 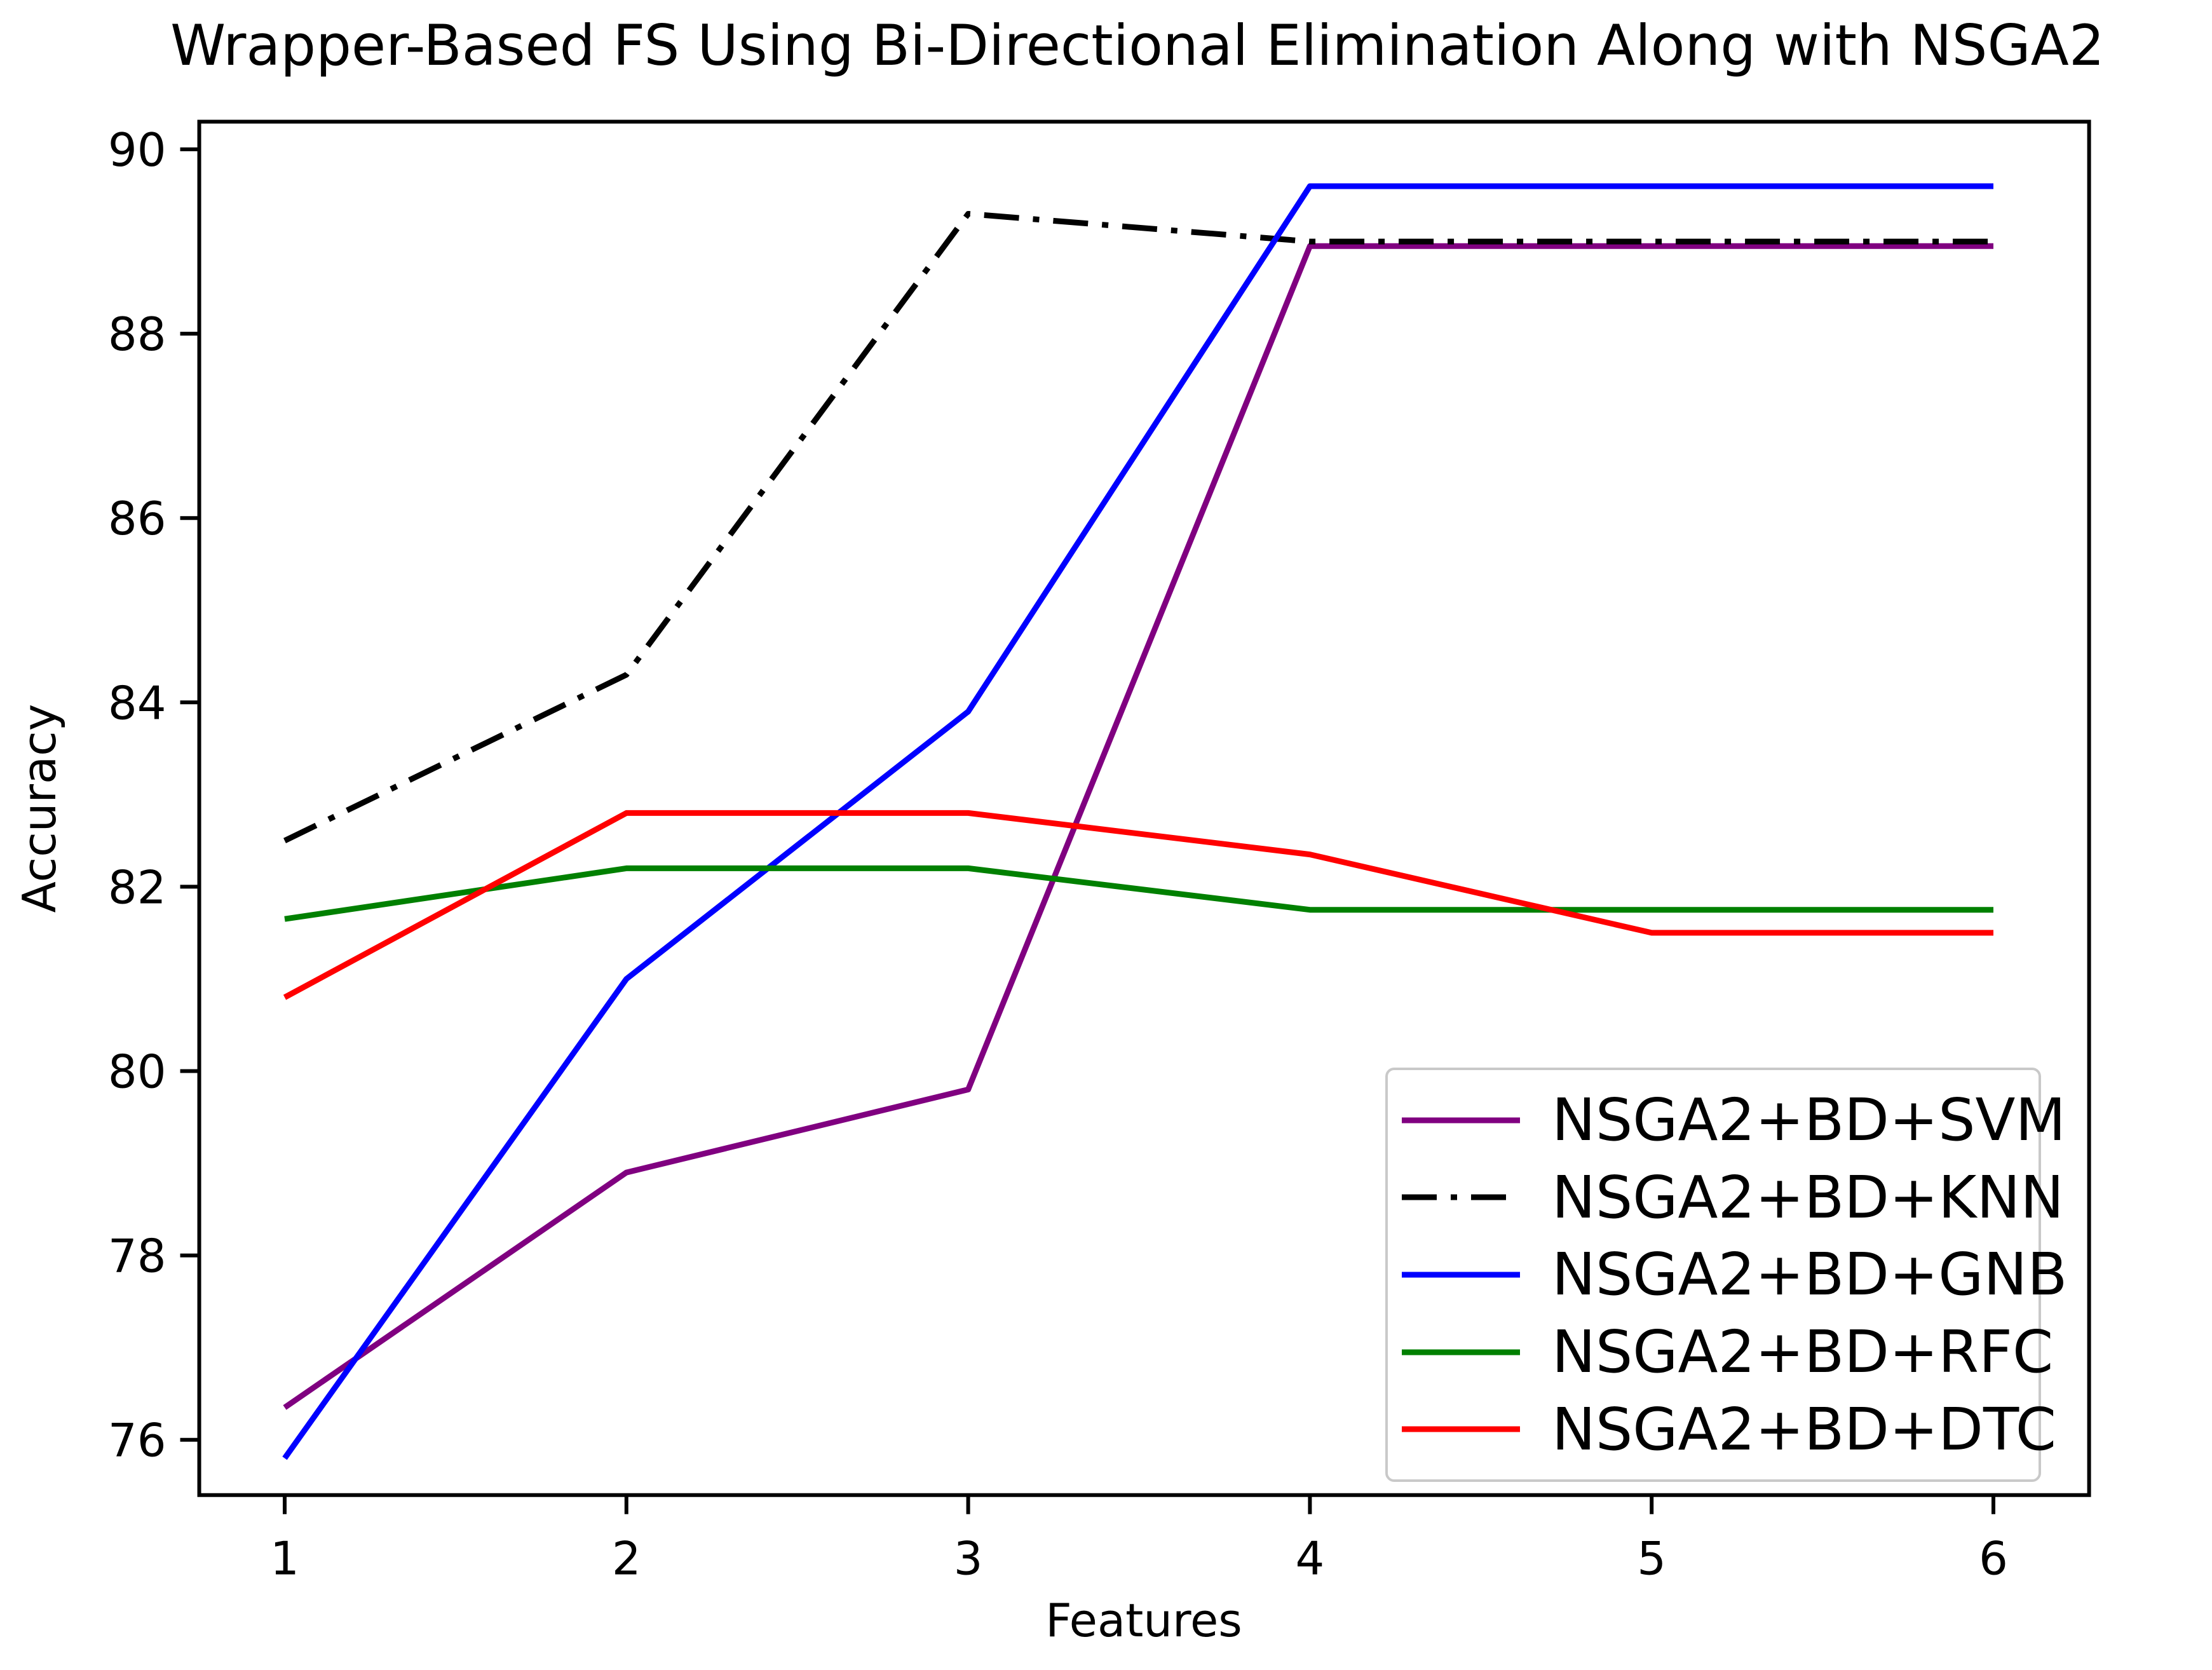 What do you see at coordinates (137, 518) in the screenshot?
I see `y-tick-label: 86` at bounding box center [137, 518].